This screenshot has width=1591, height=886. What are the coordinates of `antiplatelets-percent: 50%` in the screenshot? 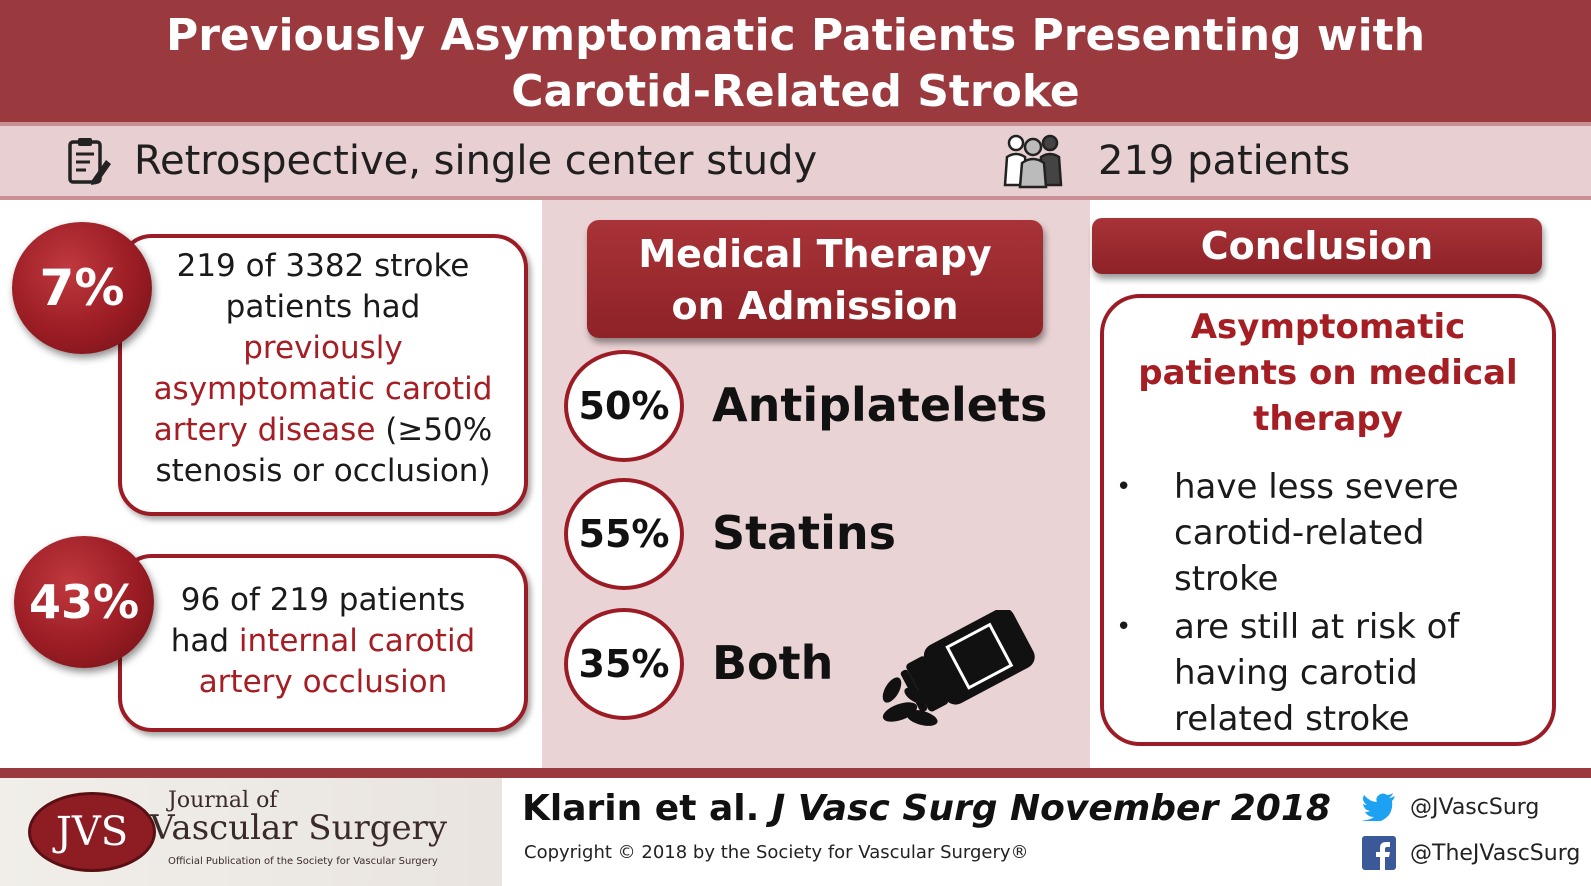 It's located at (624, 406).